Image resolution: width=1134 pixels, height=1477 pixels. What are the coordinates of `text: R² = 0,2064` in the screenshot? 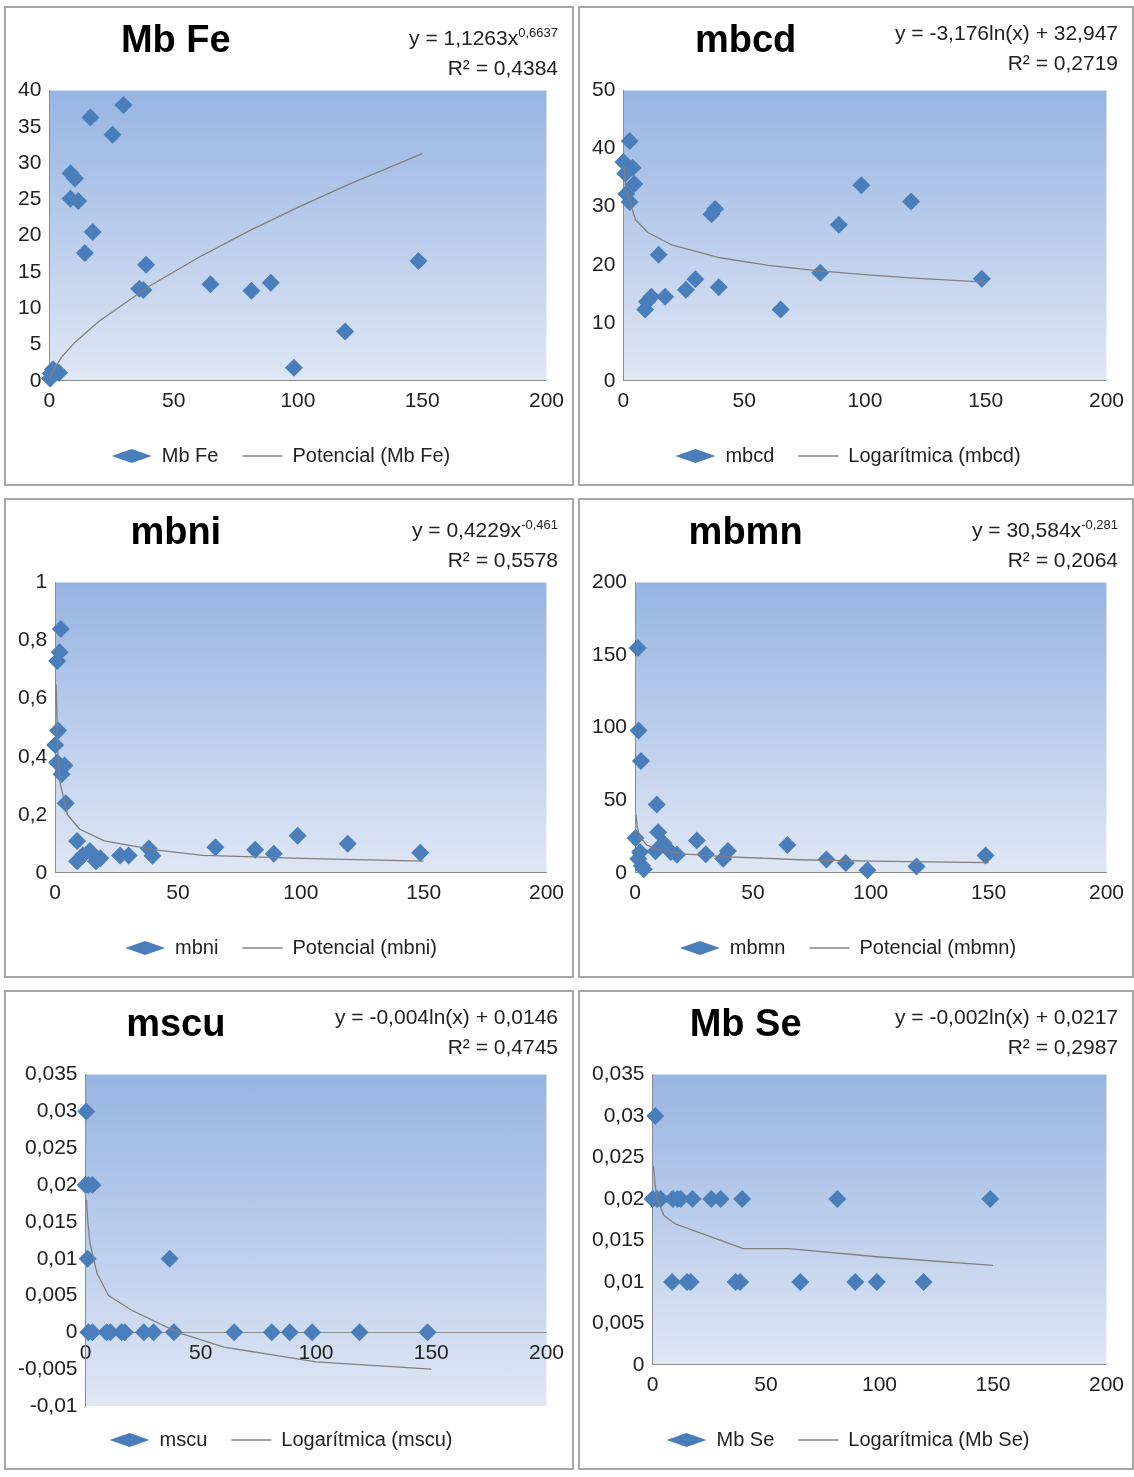 It's located at (1062, 559).